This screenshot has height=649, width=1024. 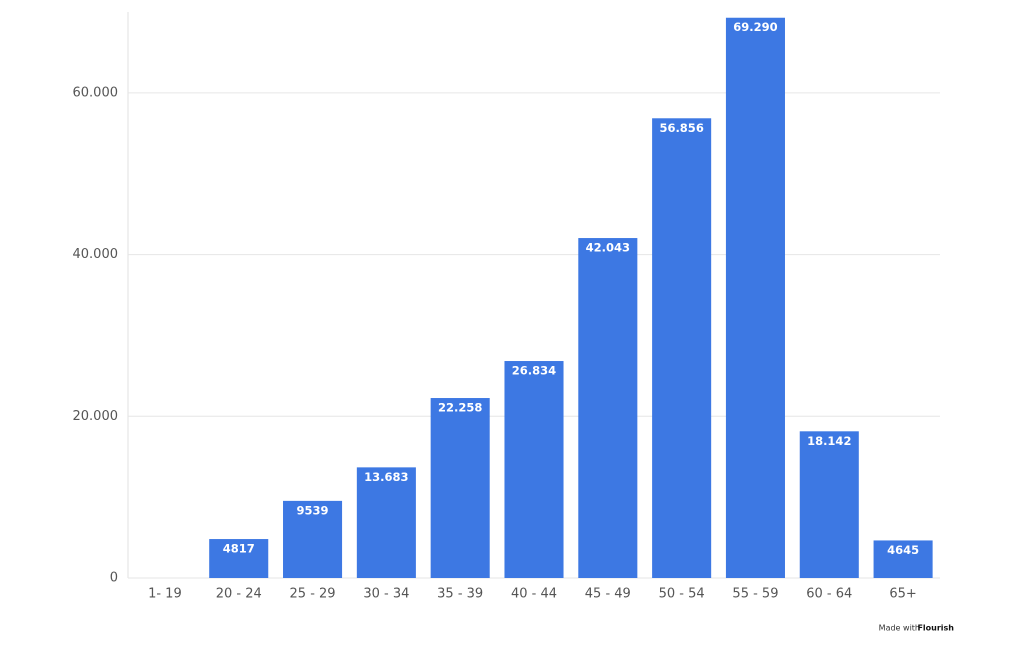 I want to click on x-tick-label: 40 - 44, so click(x=534, y=594).